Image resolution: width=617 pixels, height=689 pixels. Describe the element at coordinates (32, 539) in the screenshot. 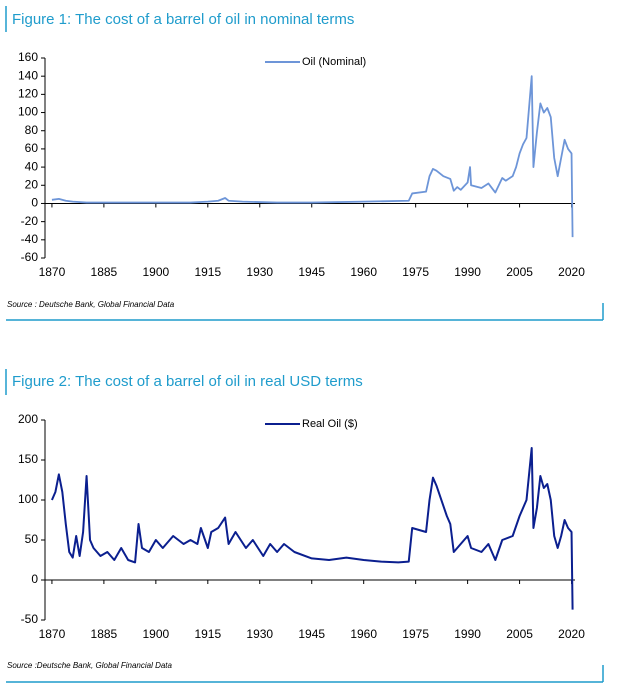

I see `y-tick-label: 50` at that location.